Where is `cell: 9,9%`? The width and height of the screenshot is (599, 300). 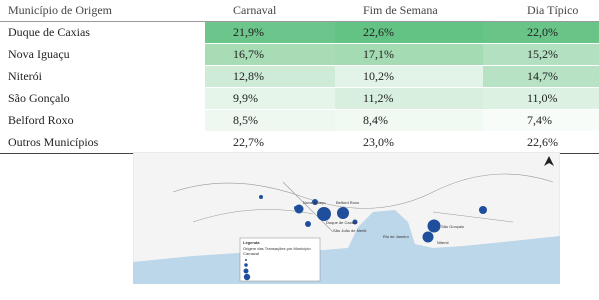
cell: 9,9% is located at coordinates (270, 98).